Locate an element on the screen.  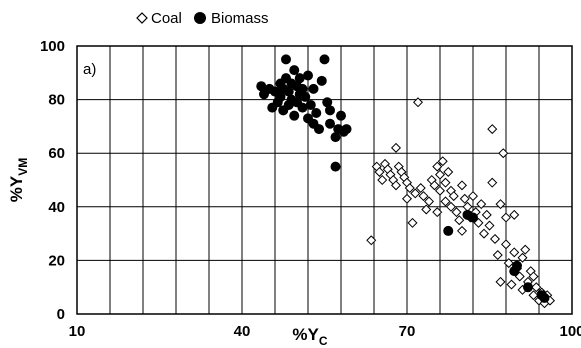
legend: Coal Biomass is located at coordinates (202, 18).